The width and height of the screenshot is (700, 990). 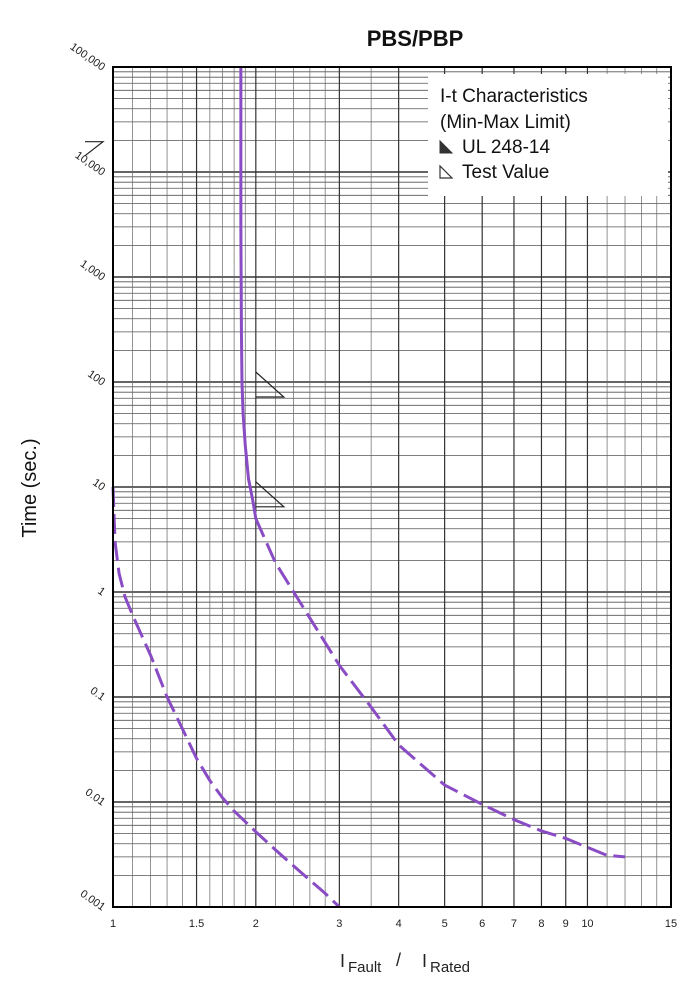 I want to click on x-tick-label: 9, so click(x=566, y=924).